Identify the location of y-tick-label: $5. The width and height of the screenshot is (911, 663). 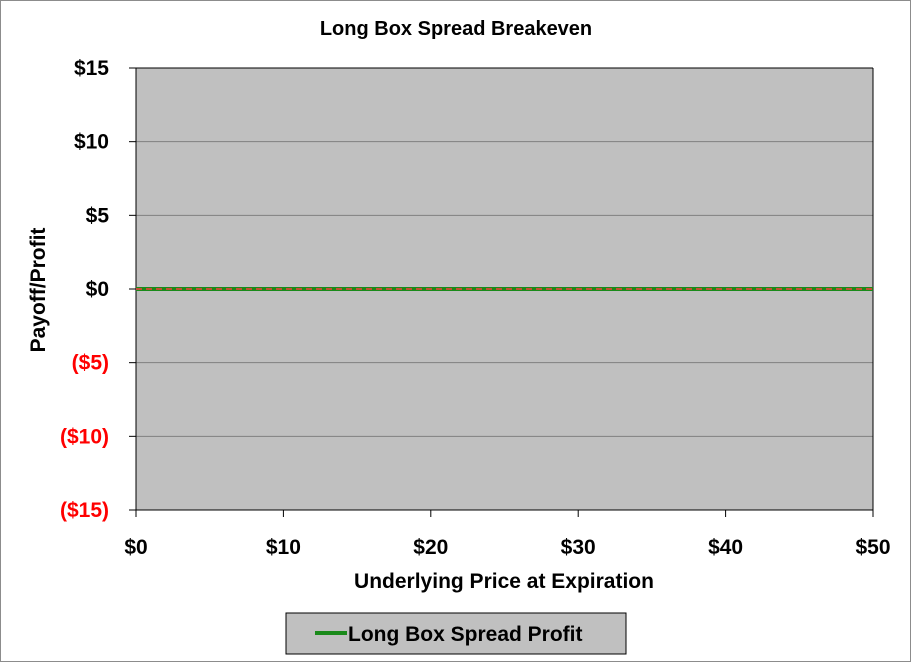
(98, 215).